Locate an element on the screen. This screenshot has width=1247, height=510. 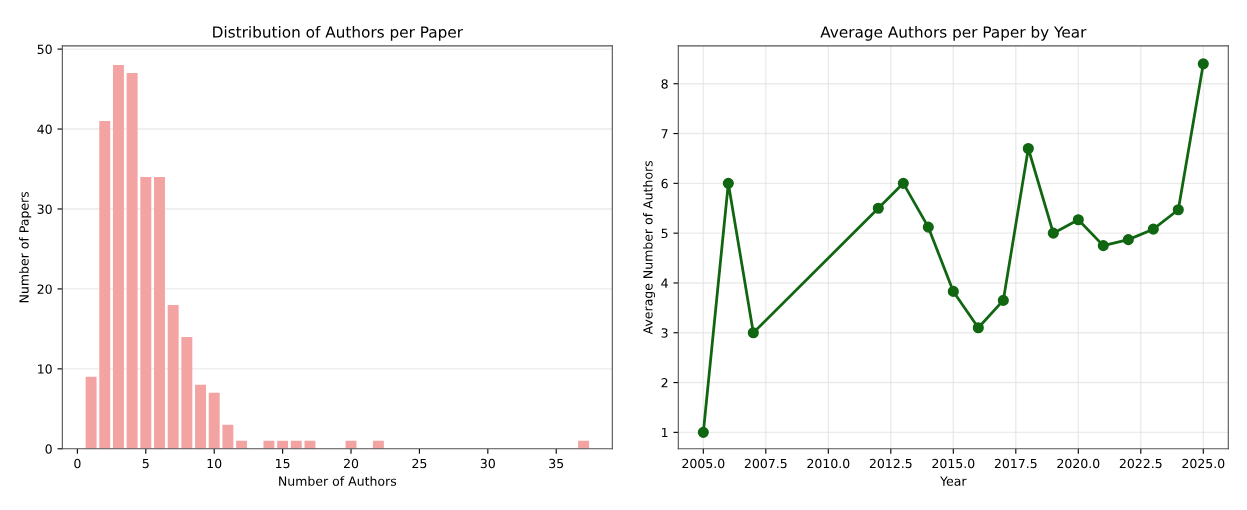
x-tick-label: 2010.0 is located at coordinates (828, 463).